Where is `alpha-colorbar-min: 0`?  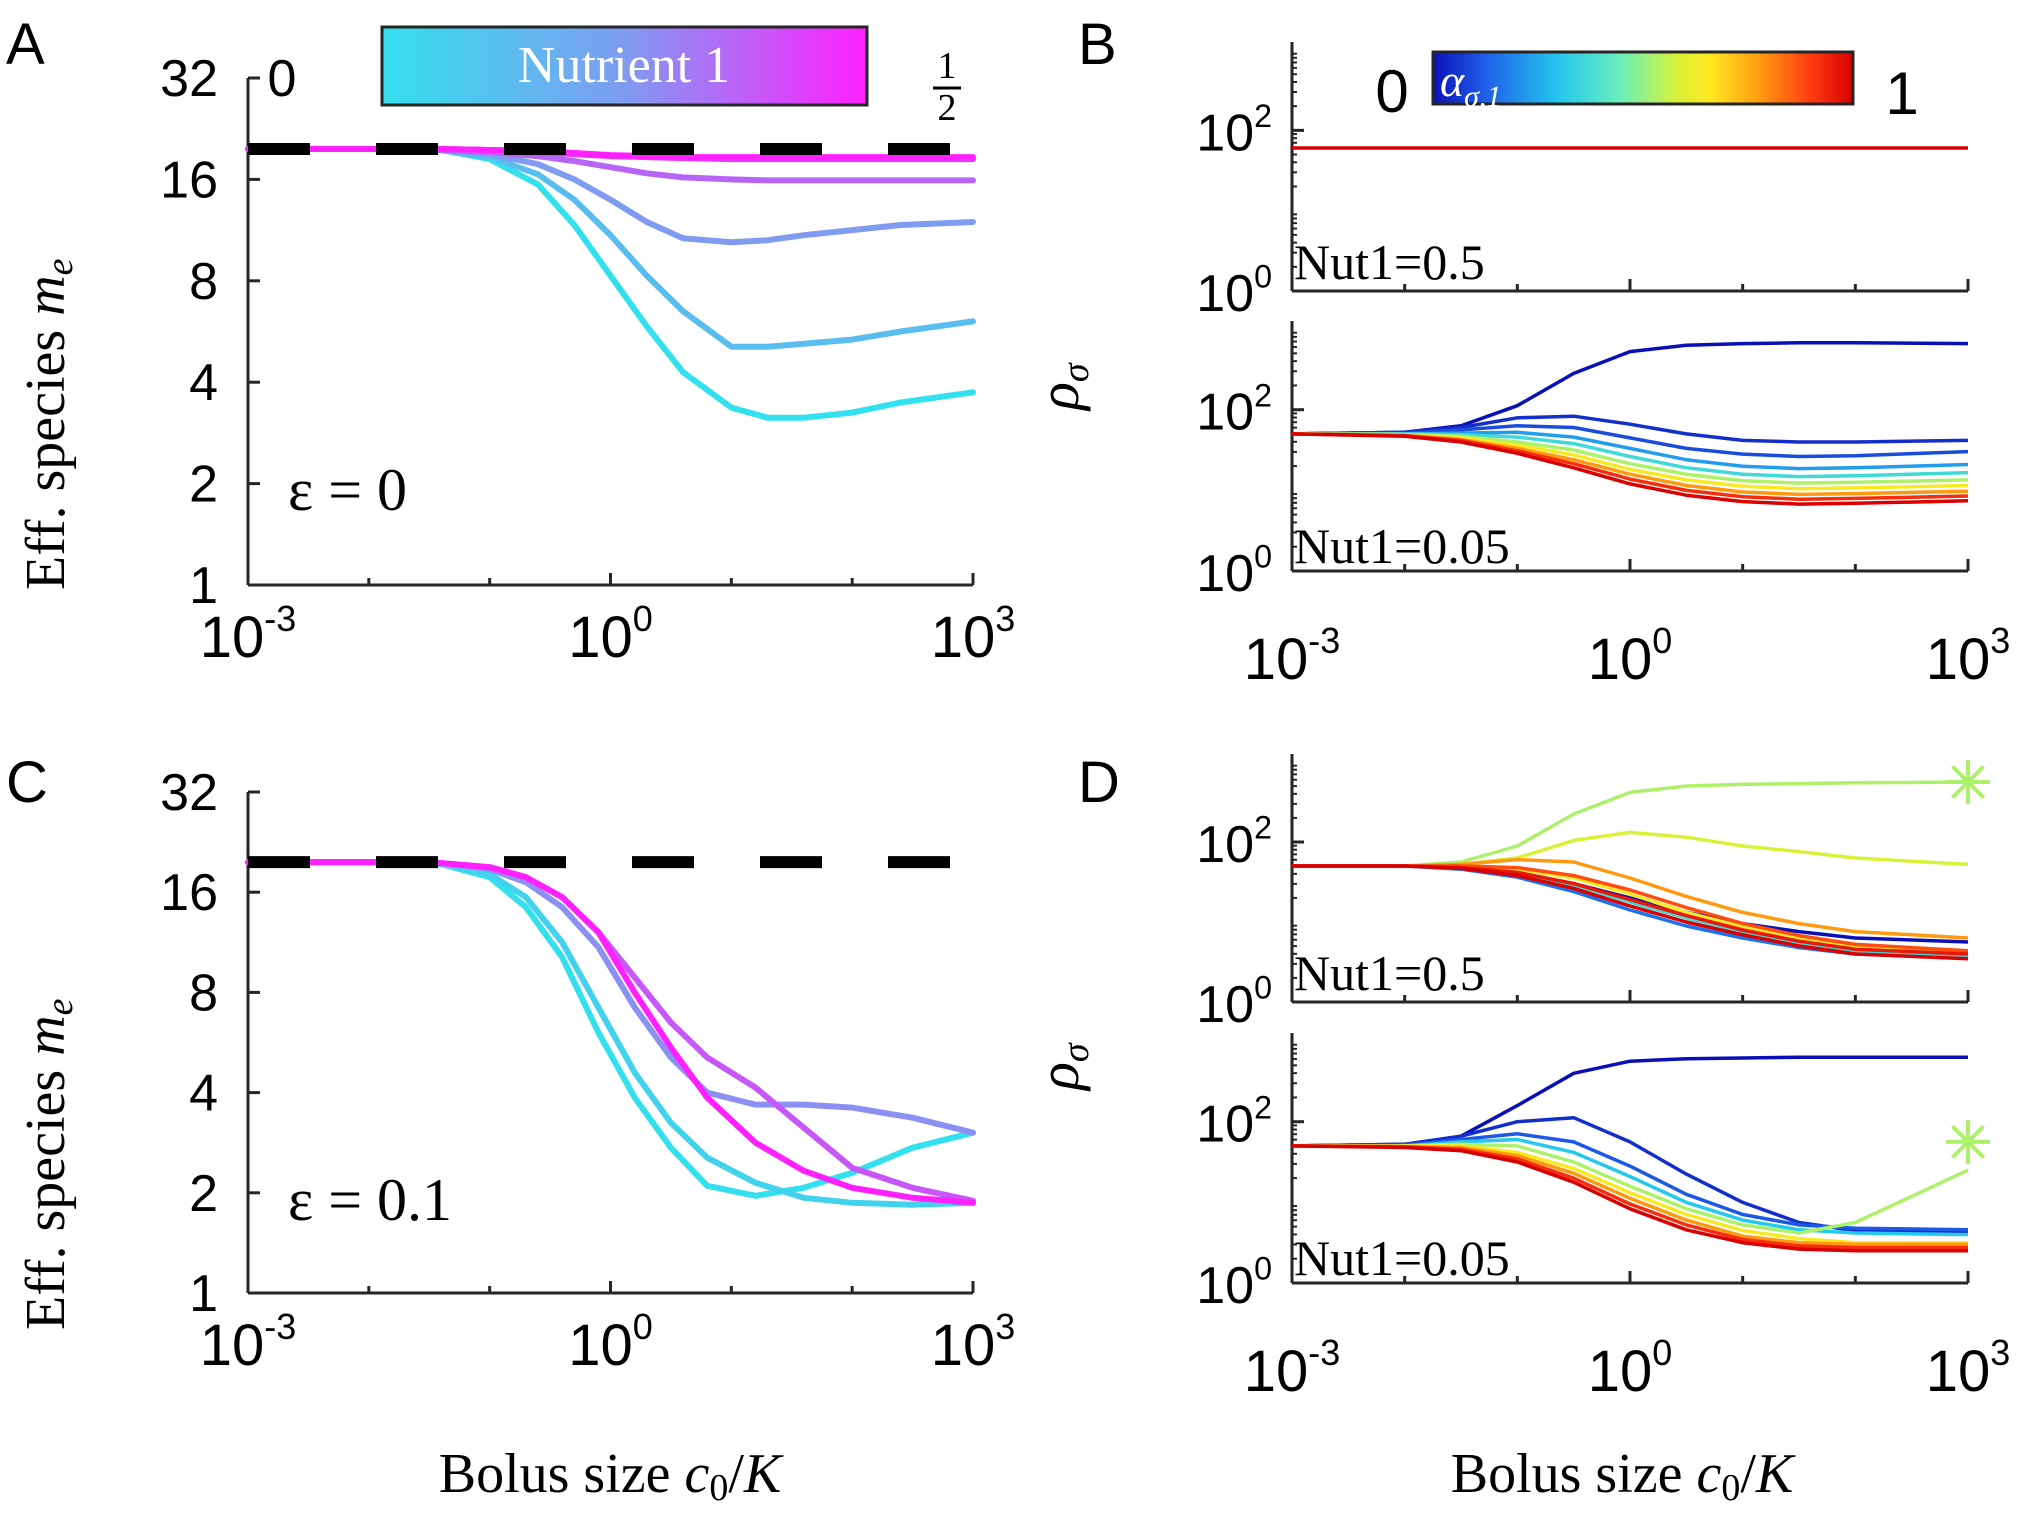
alpha-colorbar-min: 0 is located at coordinates (1391, 91).